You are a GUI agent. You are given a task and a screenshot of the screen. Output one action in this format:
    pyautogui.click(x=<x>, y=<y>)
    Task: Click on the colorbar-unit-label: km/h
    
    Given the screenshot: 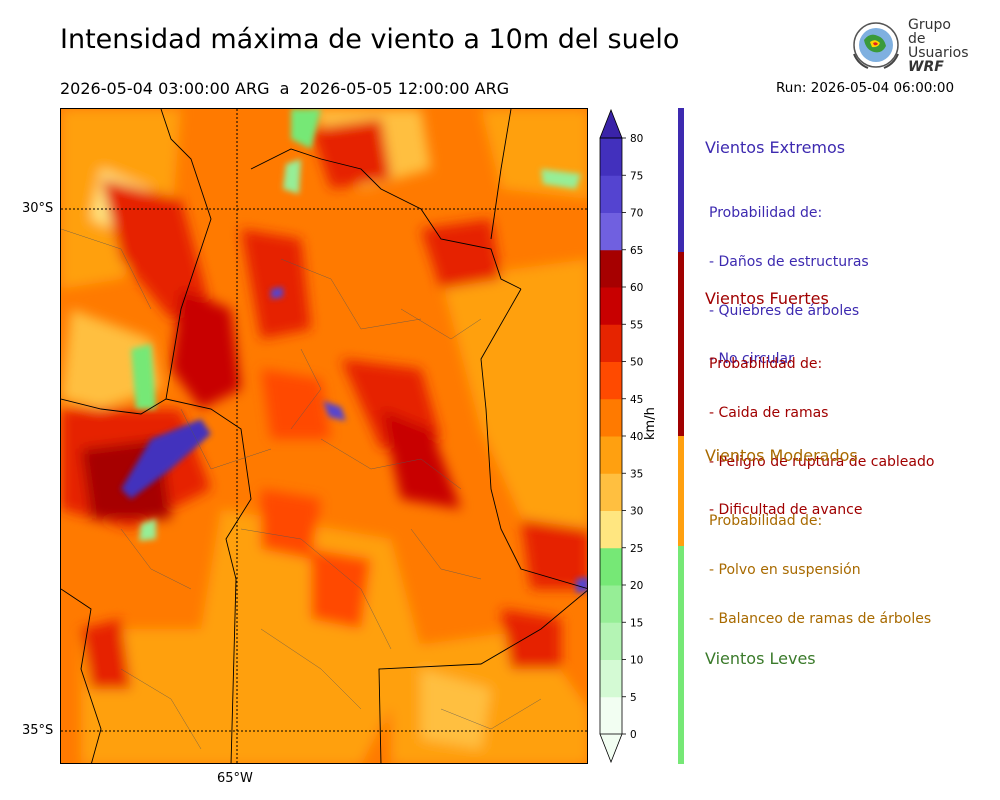 What is the action you would take?
    pyautogui.click(x=650, y=423)
    